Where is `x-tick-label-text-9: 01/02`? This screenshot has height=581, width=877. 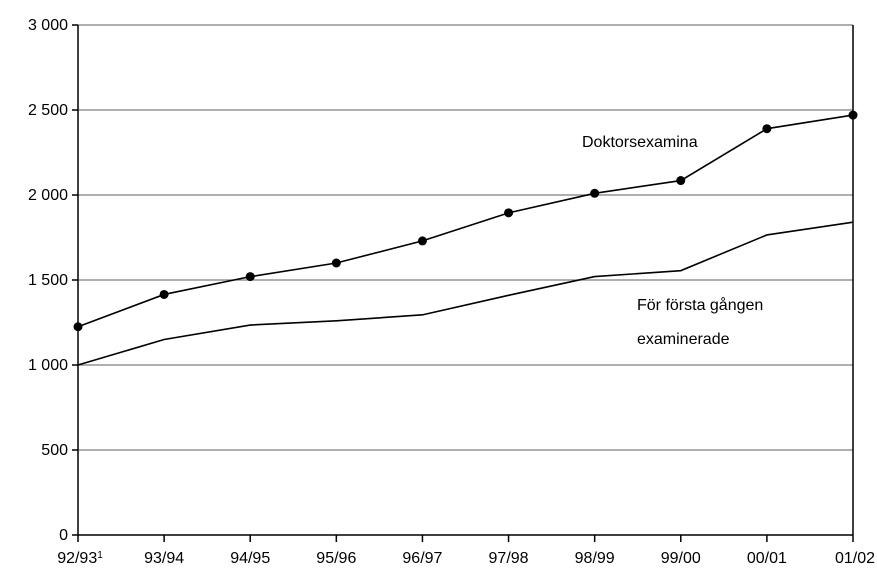
x-tick-label-text-9: 01/02 is located at coordinates (855, 558).